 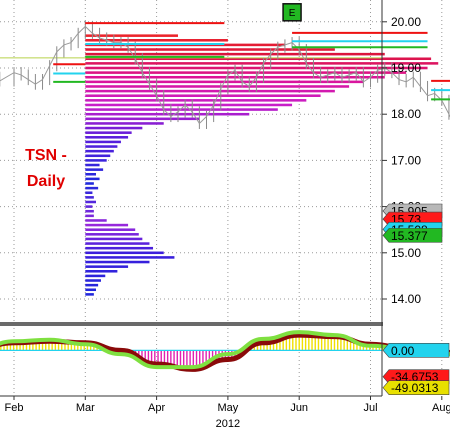 I want to click on oscillator-label-tag: -49.0313, so click(x=416, y=387).